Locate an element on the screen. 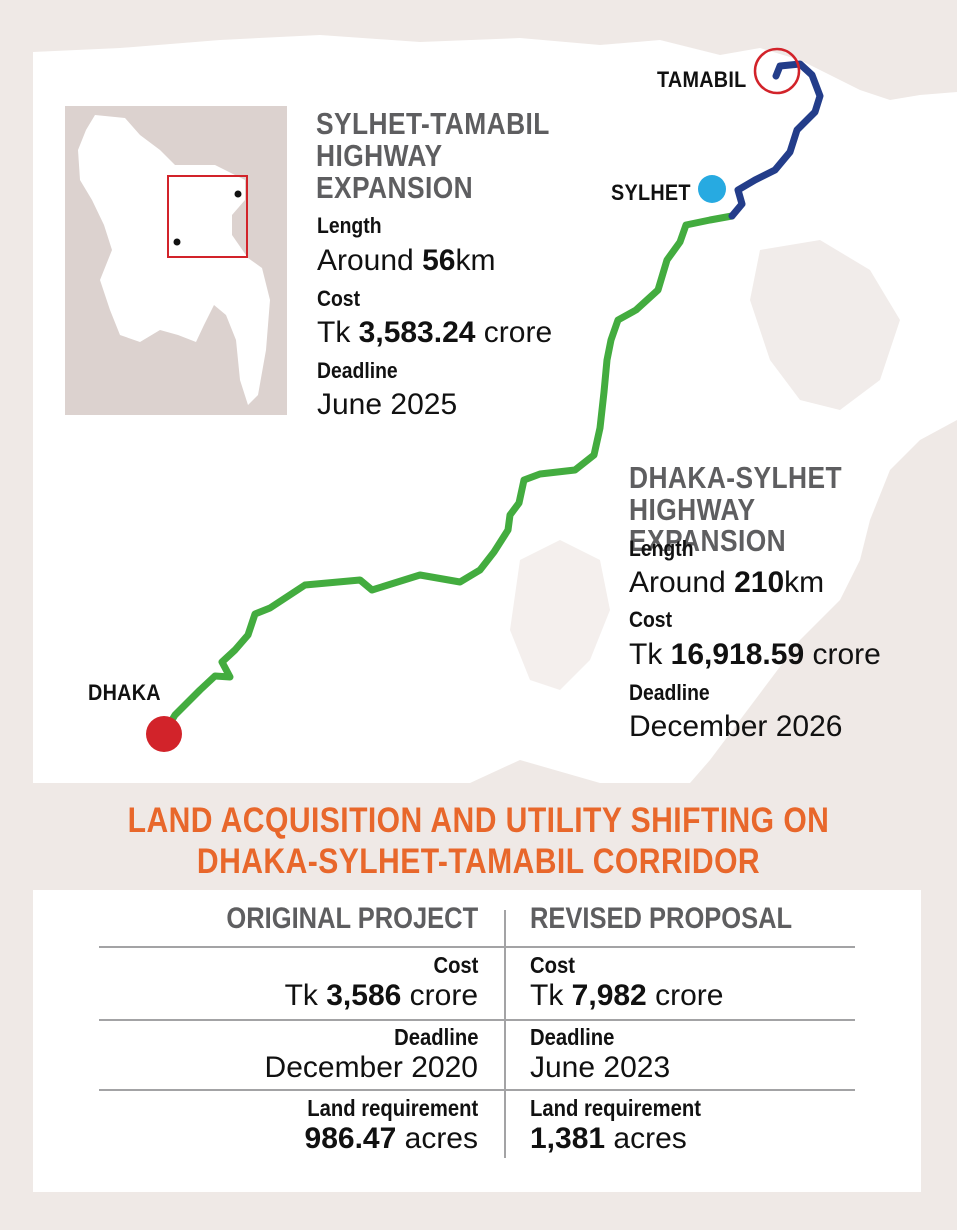  table-cell-original-deadline: Deadline December 2020 is located at coordinates (371, 1055).